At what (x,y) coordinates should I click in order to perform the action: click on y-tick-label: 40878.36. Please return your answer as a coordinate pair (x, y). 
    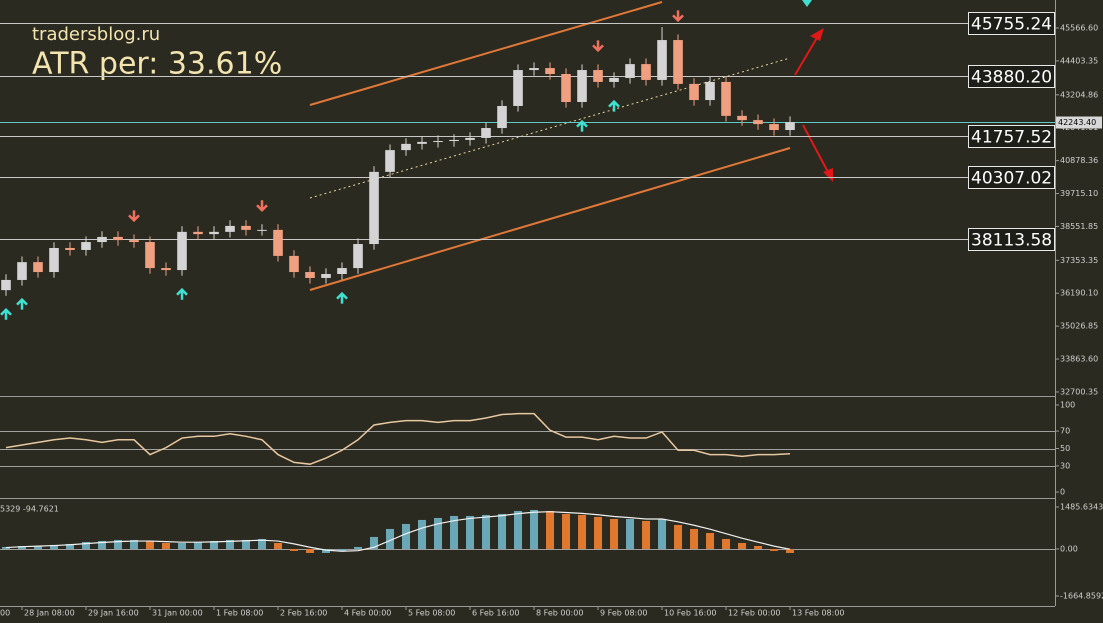
    Looking at the image, I should click on (1079, 160).